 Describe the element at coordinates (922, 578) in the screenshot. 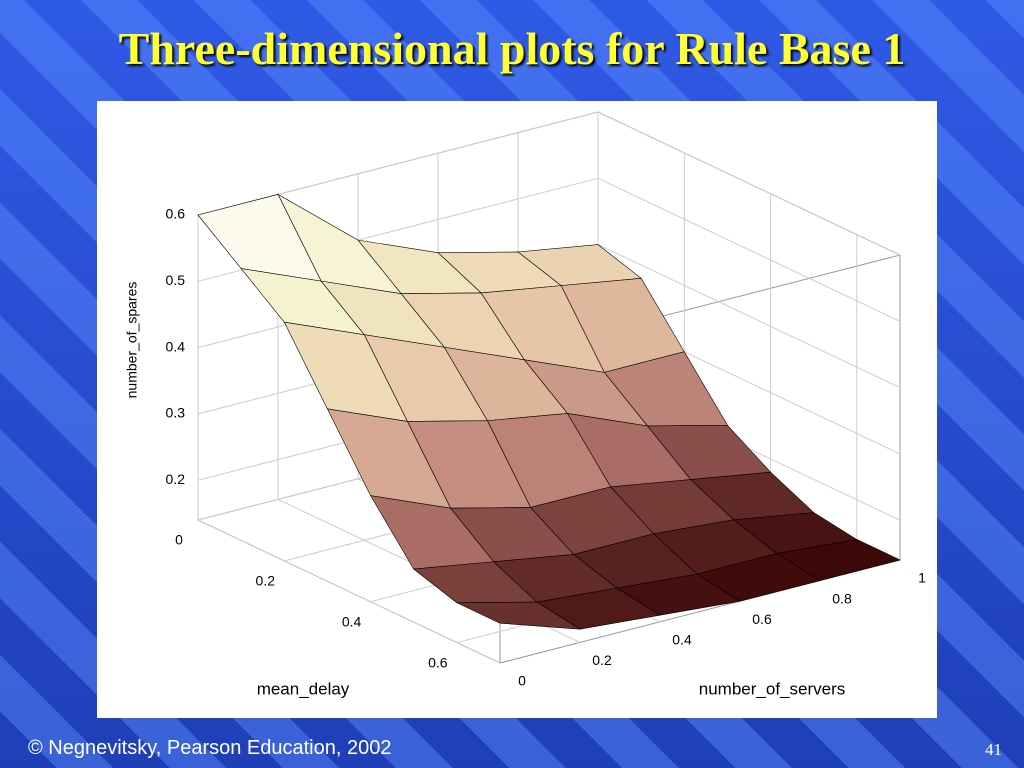

I see `y-tick-label: 1` at that location.